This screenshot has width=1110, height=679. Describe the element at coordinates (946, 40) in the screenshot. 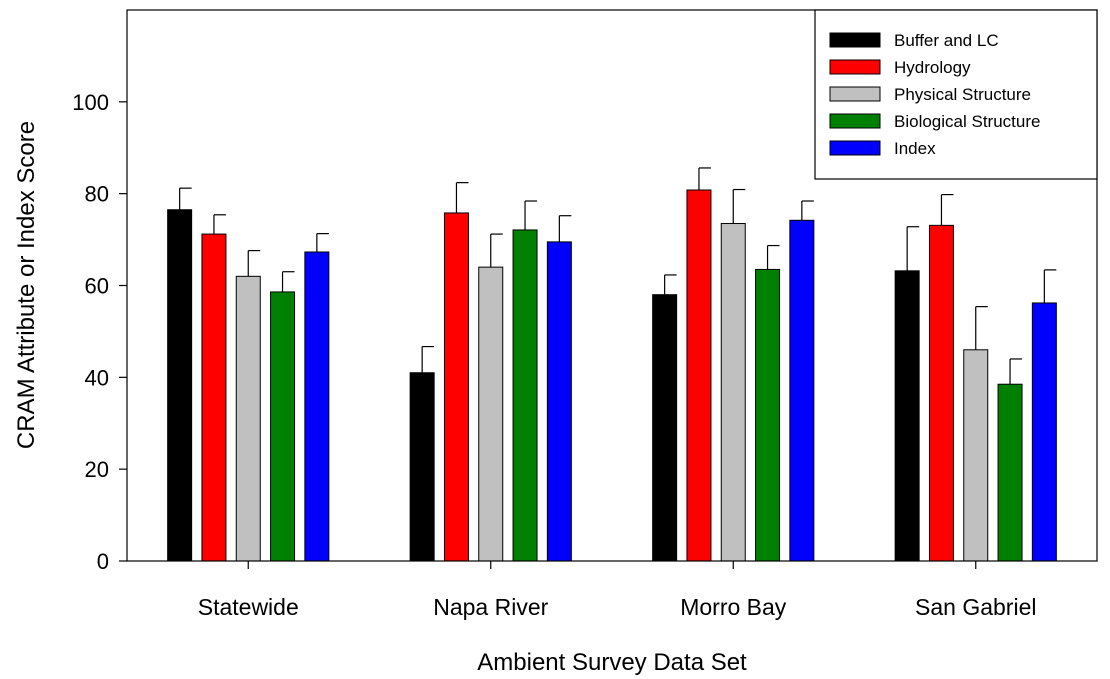

I see `legend-label: Buffer and LC` at that location.